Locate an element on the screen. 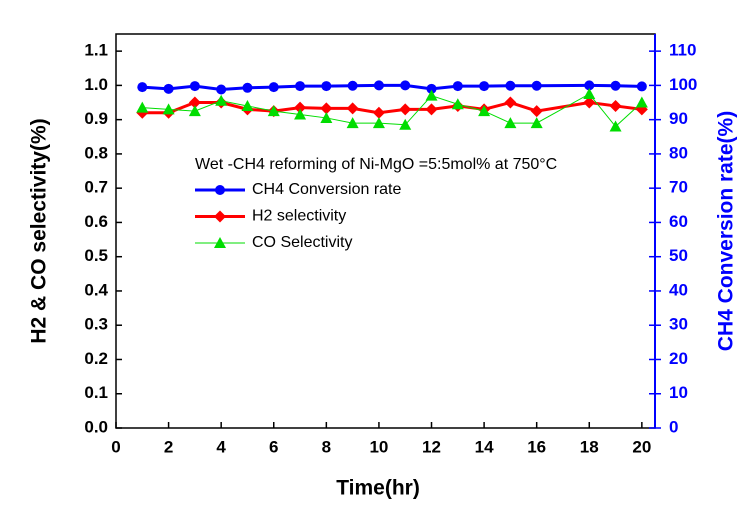  y-tick-label: 0.3 is located at coordinates (96, 324).